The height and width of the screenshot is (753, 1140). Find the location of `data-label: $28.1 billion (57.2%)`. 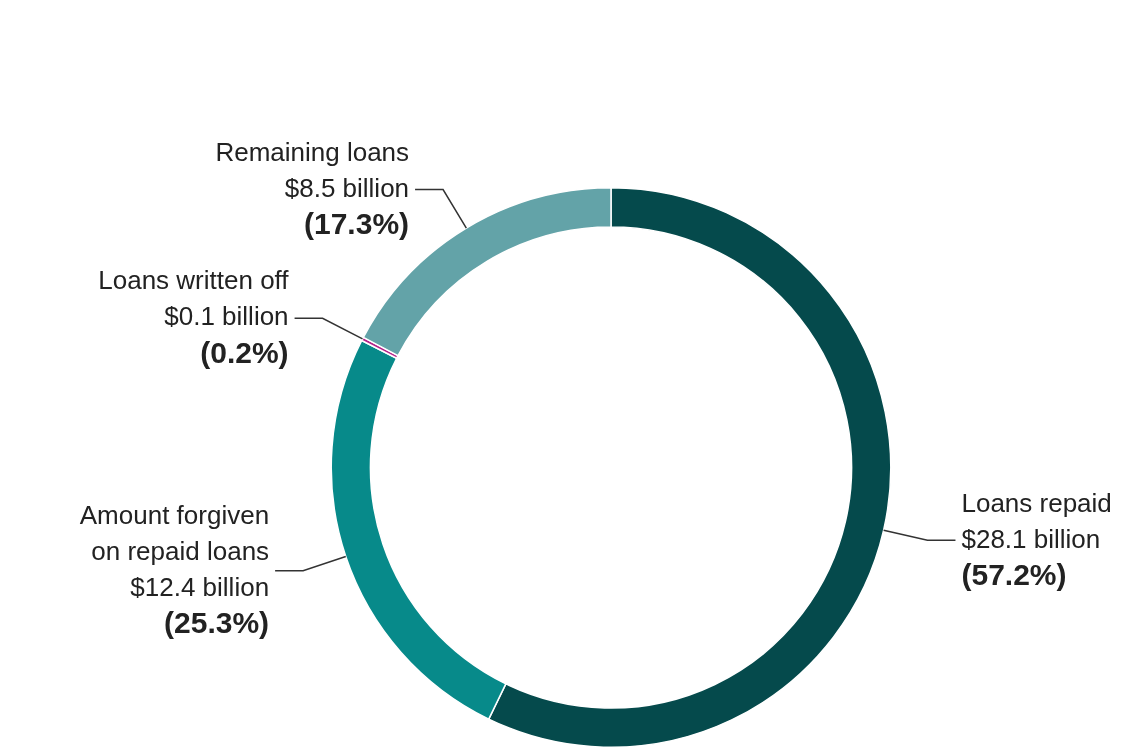

data-label: $28.1 billion (57.2%) is located at coordinates (1031, 557).